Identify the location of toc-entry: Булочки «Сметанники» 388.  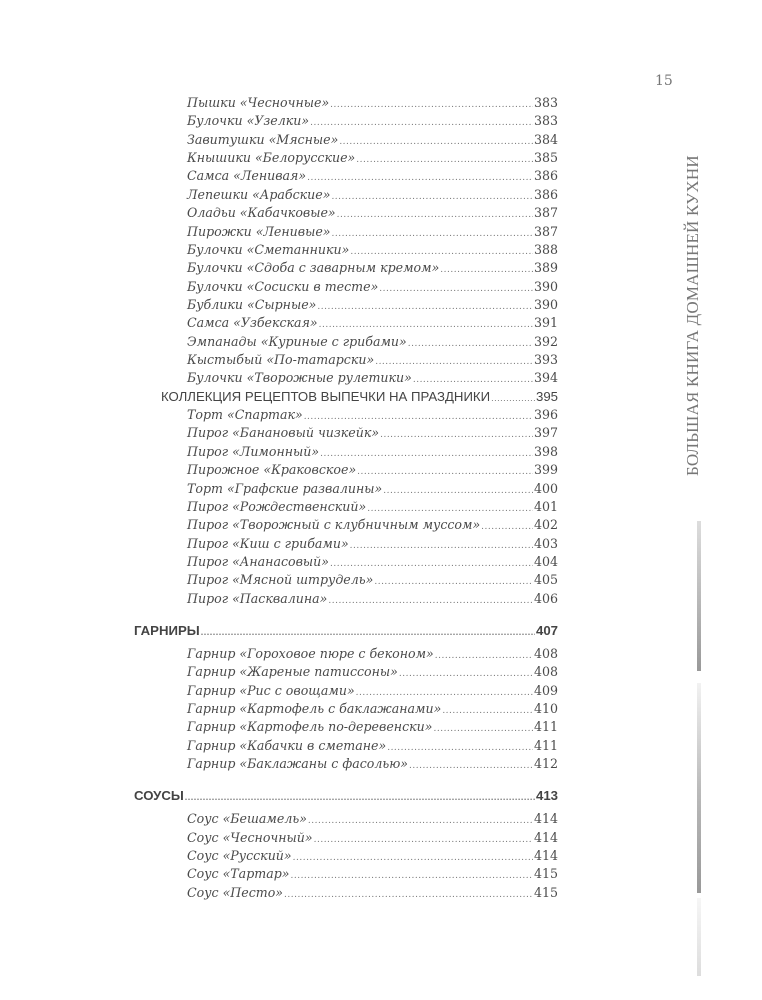
(346, 250).